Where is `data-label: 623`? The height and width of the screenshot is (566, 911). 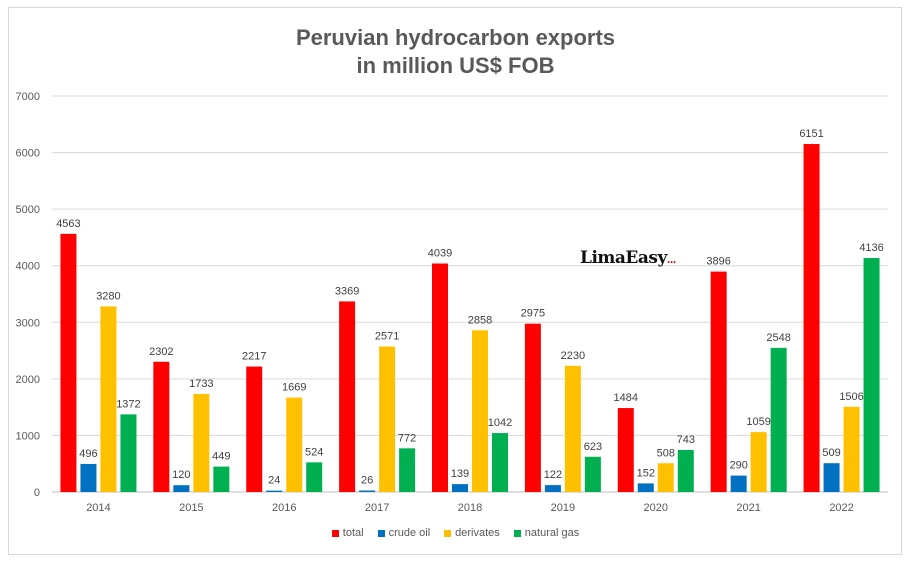 data-label: 623 is located at coordinates (593, 447).